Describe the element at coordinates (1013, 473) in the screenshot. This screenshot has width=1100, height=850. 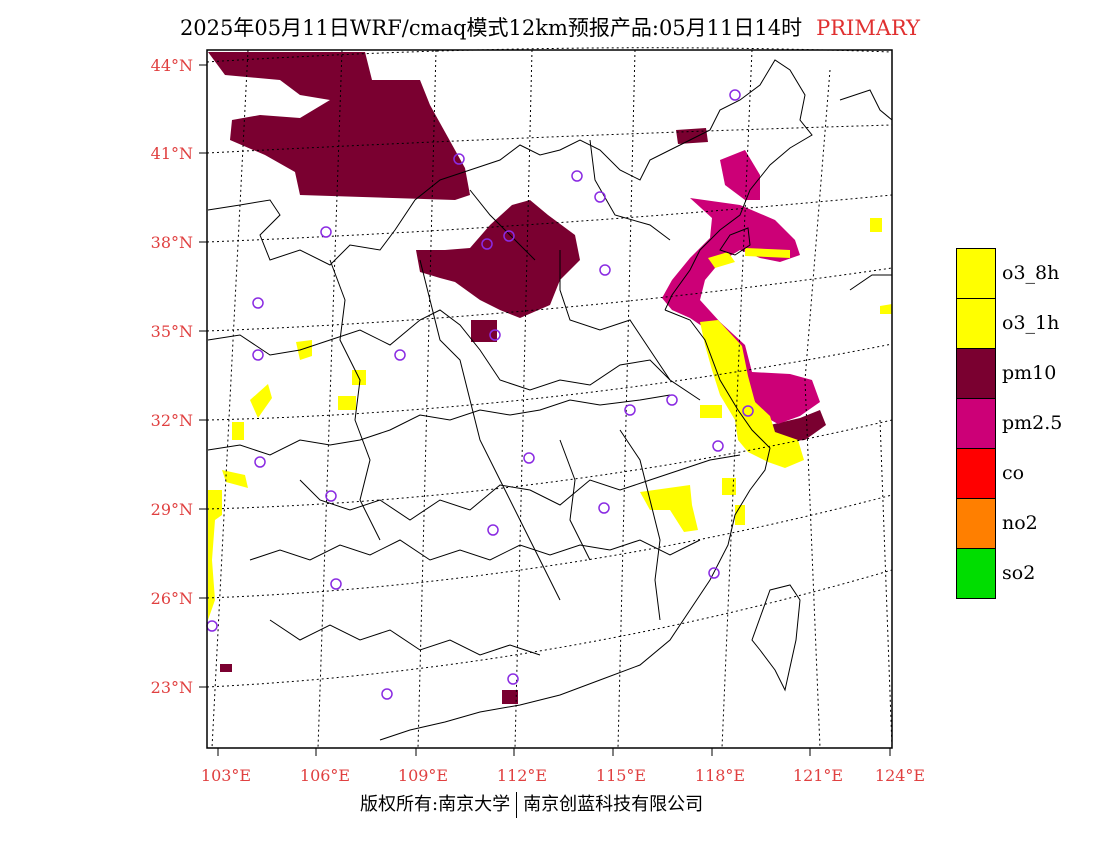
I see `legend-label: co` at that location.